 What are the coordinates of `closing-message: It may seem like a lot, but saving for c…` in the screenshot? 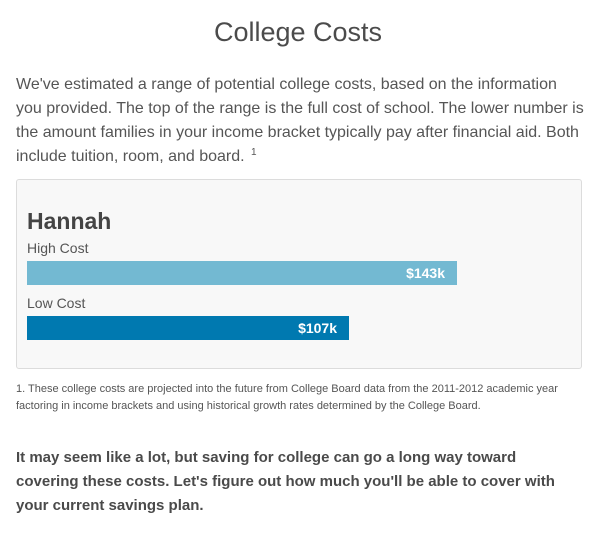 It's located at (285, 481).